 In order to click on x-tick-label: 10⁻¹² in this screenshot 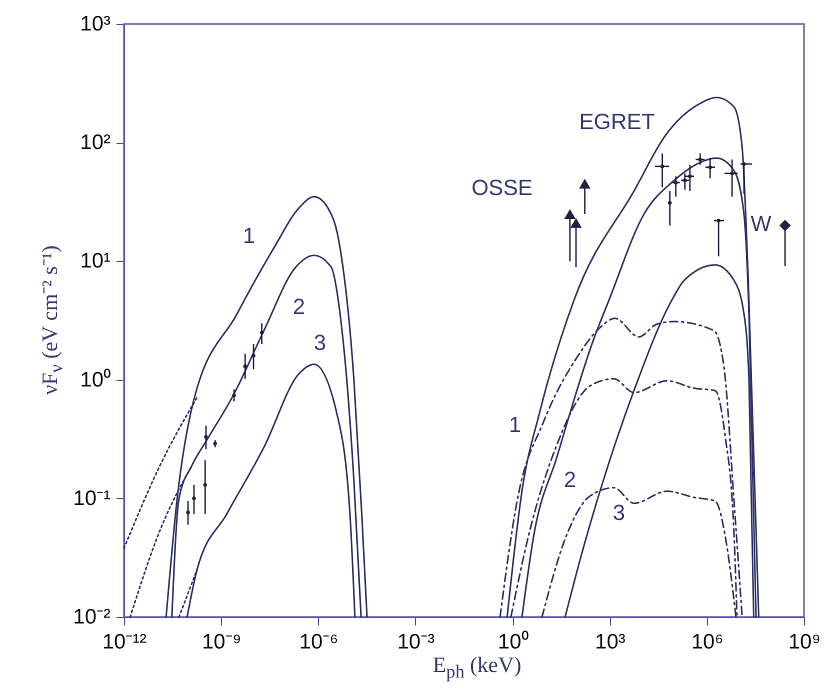, I will do `click(124, 642)`.